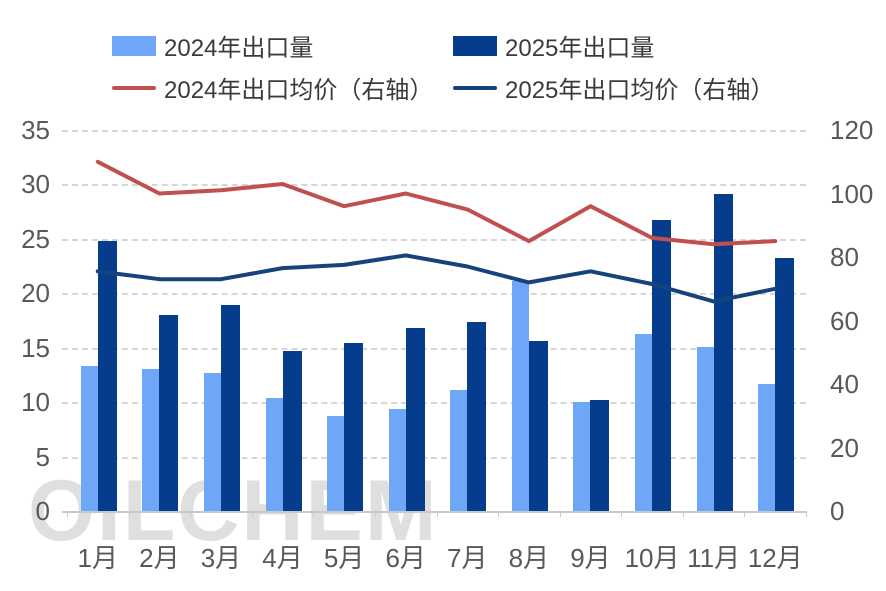 The image size is (886, 591). What do you see at coordinates (134, 87) in the screenshot?
I see `legend-swatch-2024-price` at bounding box center [134, 87].